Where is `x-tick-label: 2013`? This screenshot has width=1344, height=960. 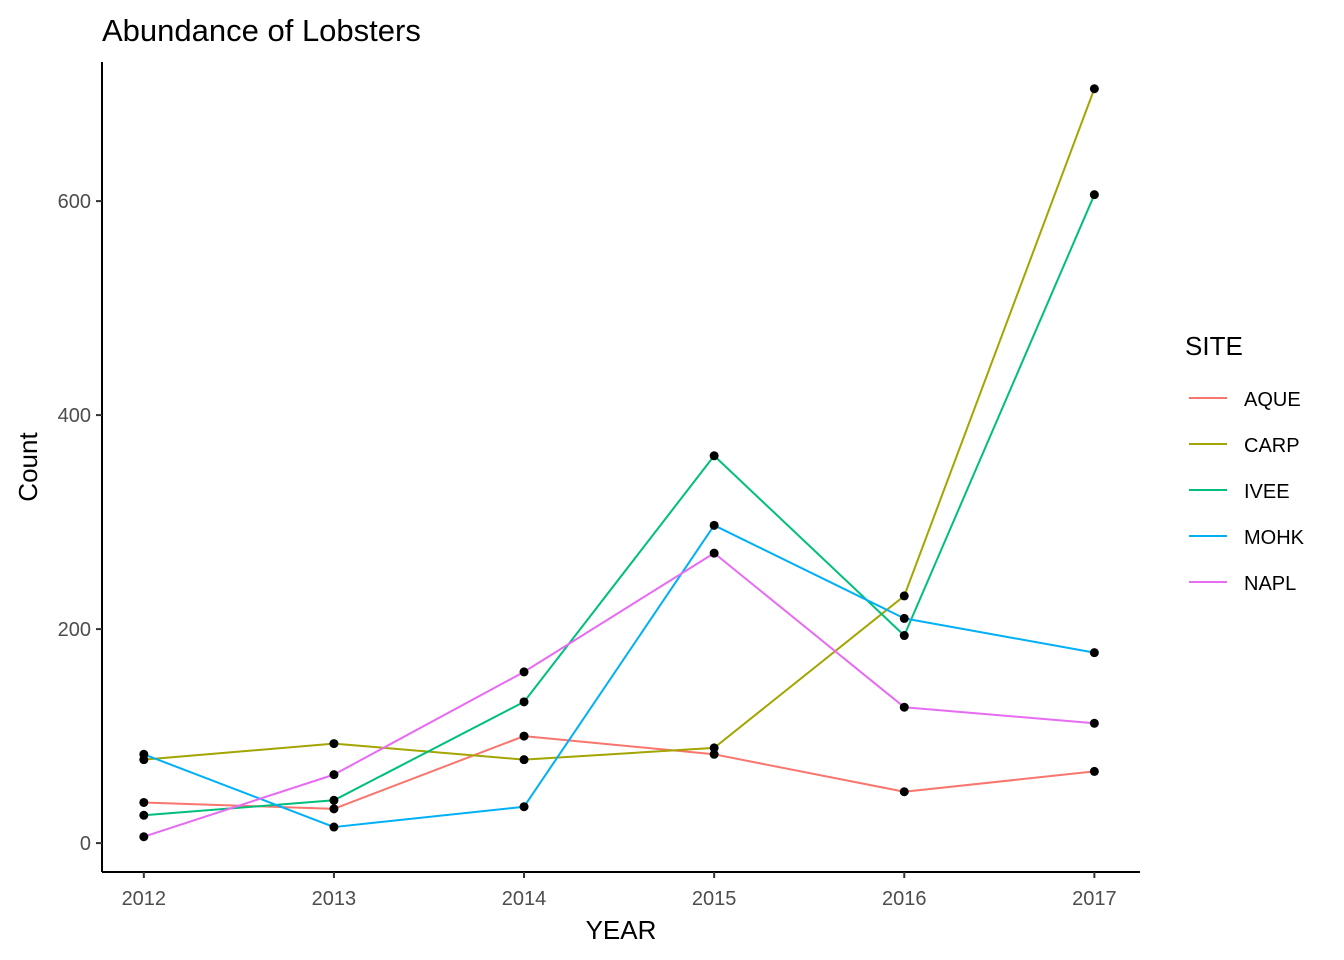 x-tick-label: 2013 is located at coordinates (334, 899).